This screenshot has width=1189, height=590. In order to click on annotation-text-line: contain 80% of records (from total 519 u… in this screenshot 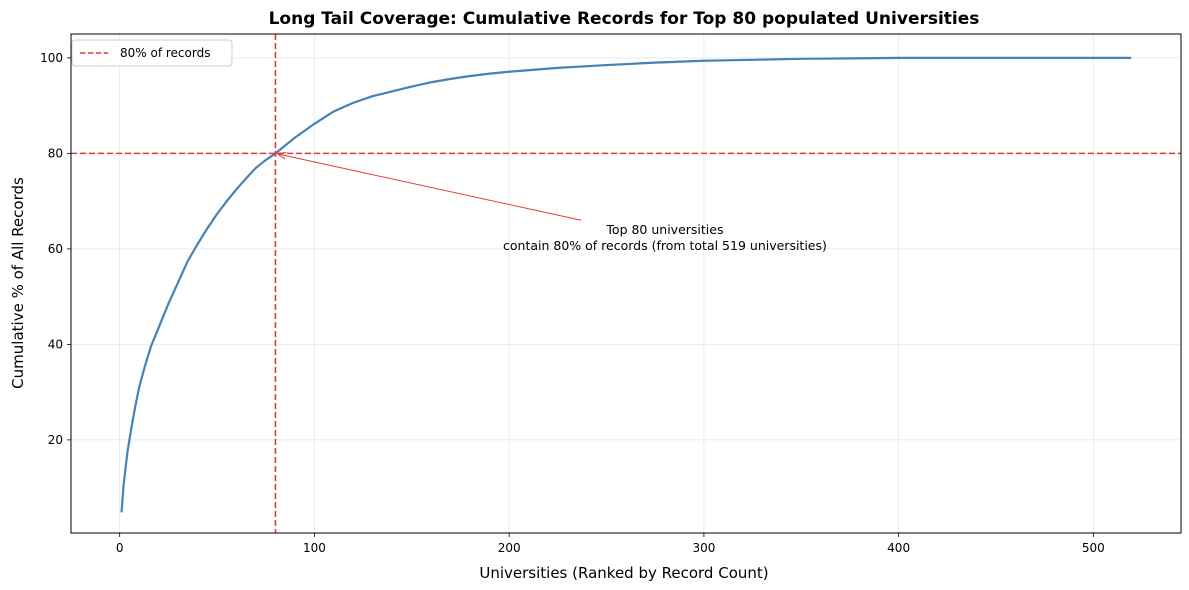, I will do `click(665, 245)`.